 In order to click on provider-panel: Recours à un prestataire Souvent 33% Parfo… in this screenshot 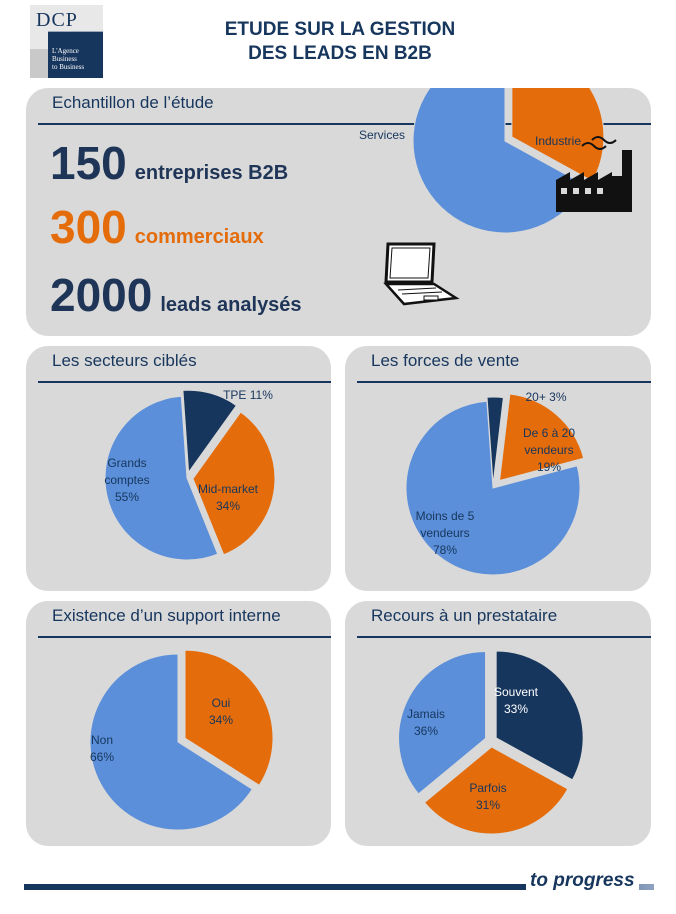, I will do `click(498, 723)`.